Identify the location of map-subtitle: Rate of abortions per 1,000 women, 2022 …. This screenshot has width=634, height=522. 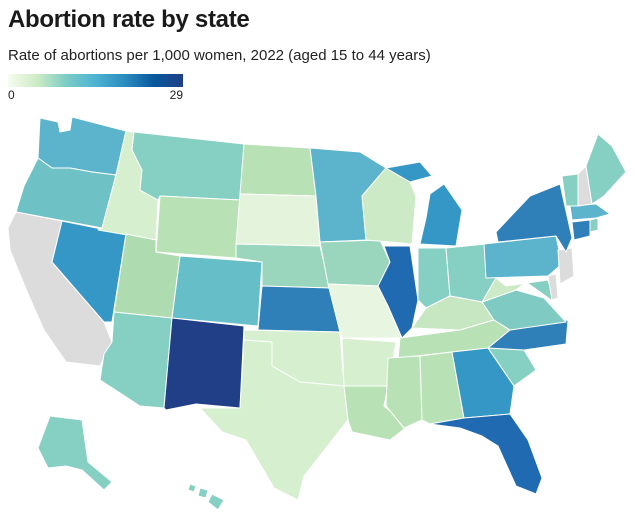
(219, 55).